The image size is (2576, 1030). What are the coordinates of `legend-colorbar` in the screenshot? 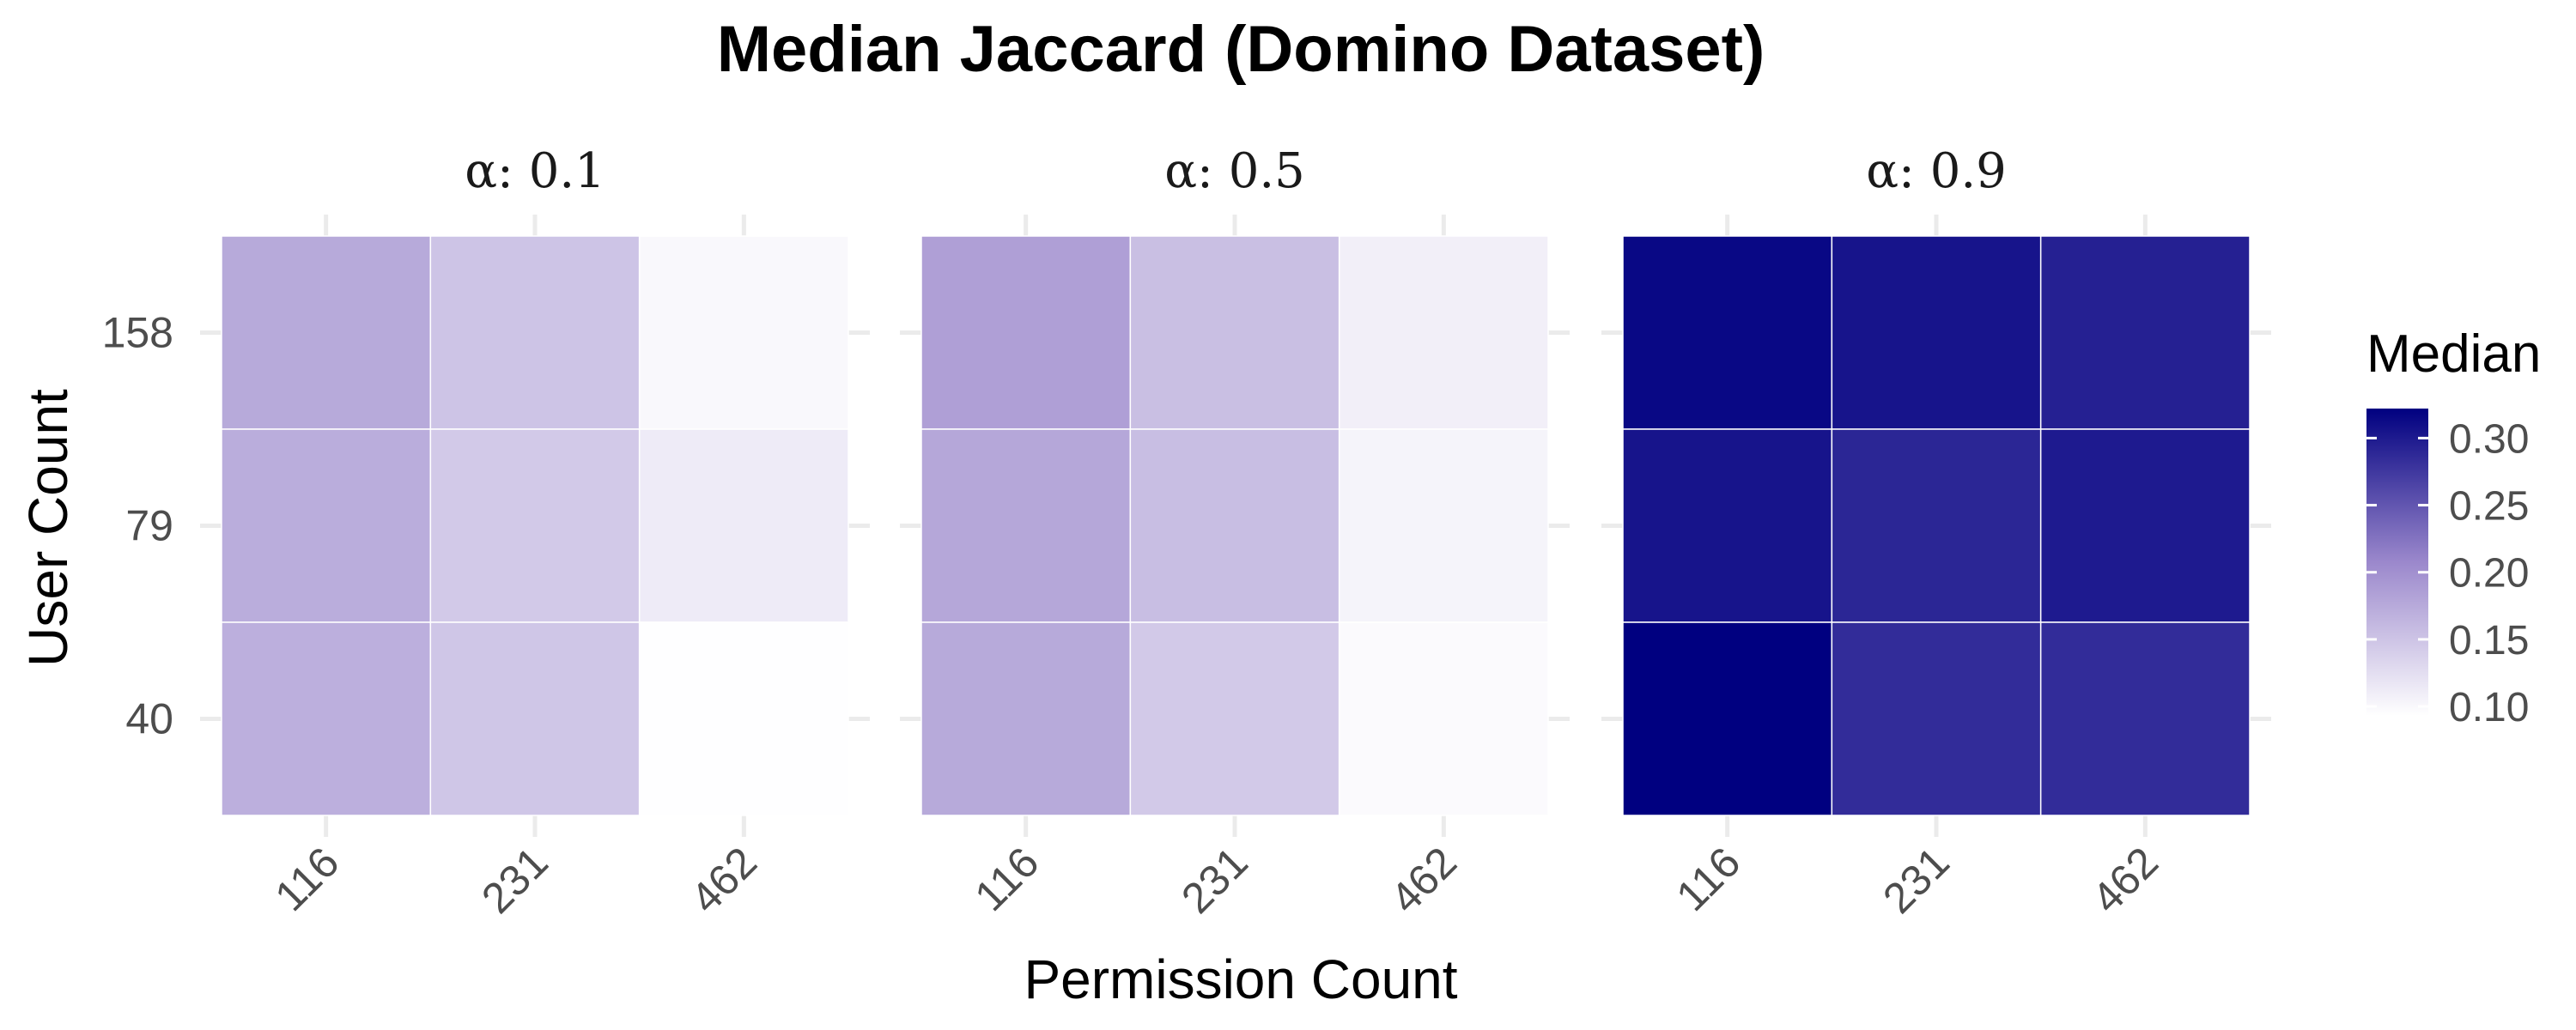 It's located at (2397, 562).